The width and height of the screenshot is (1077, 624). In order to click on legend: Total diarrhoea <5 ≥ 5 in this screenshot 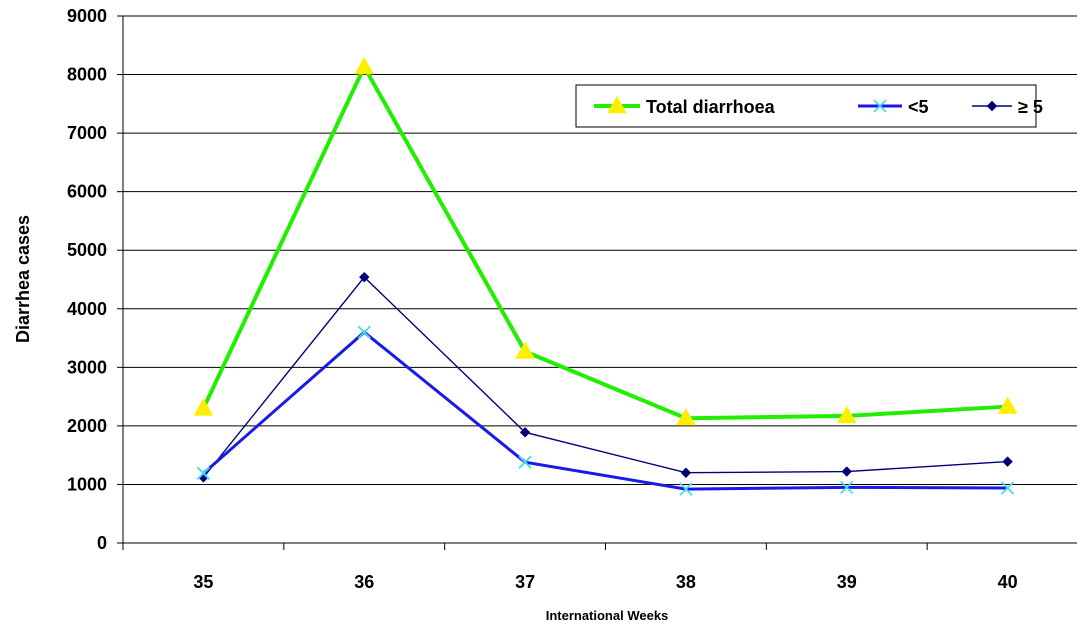, I will do `click(809, 106)`.